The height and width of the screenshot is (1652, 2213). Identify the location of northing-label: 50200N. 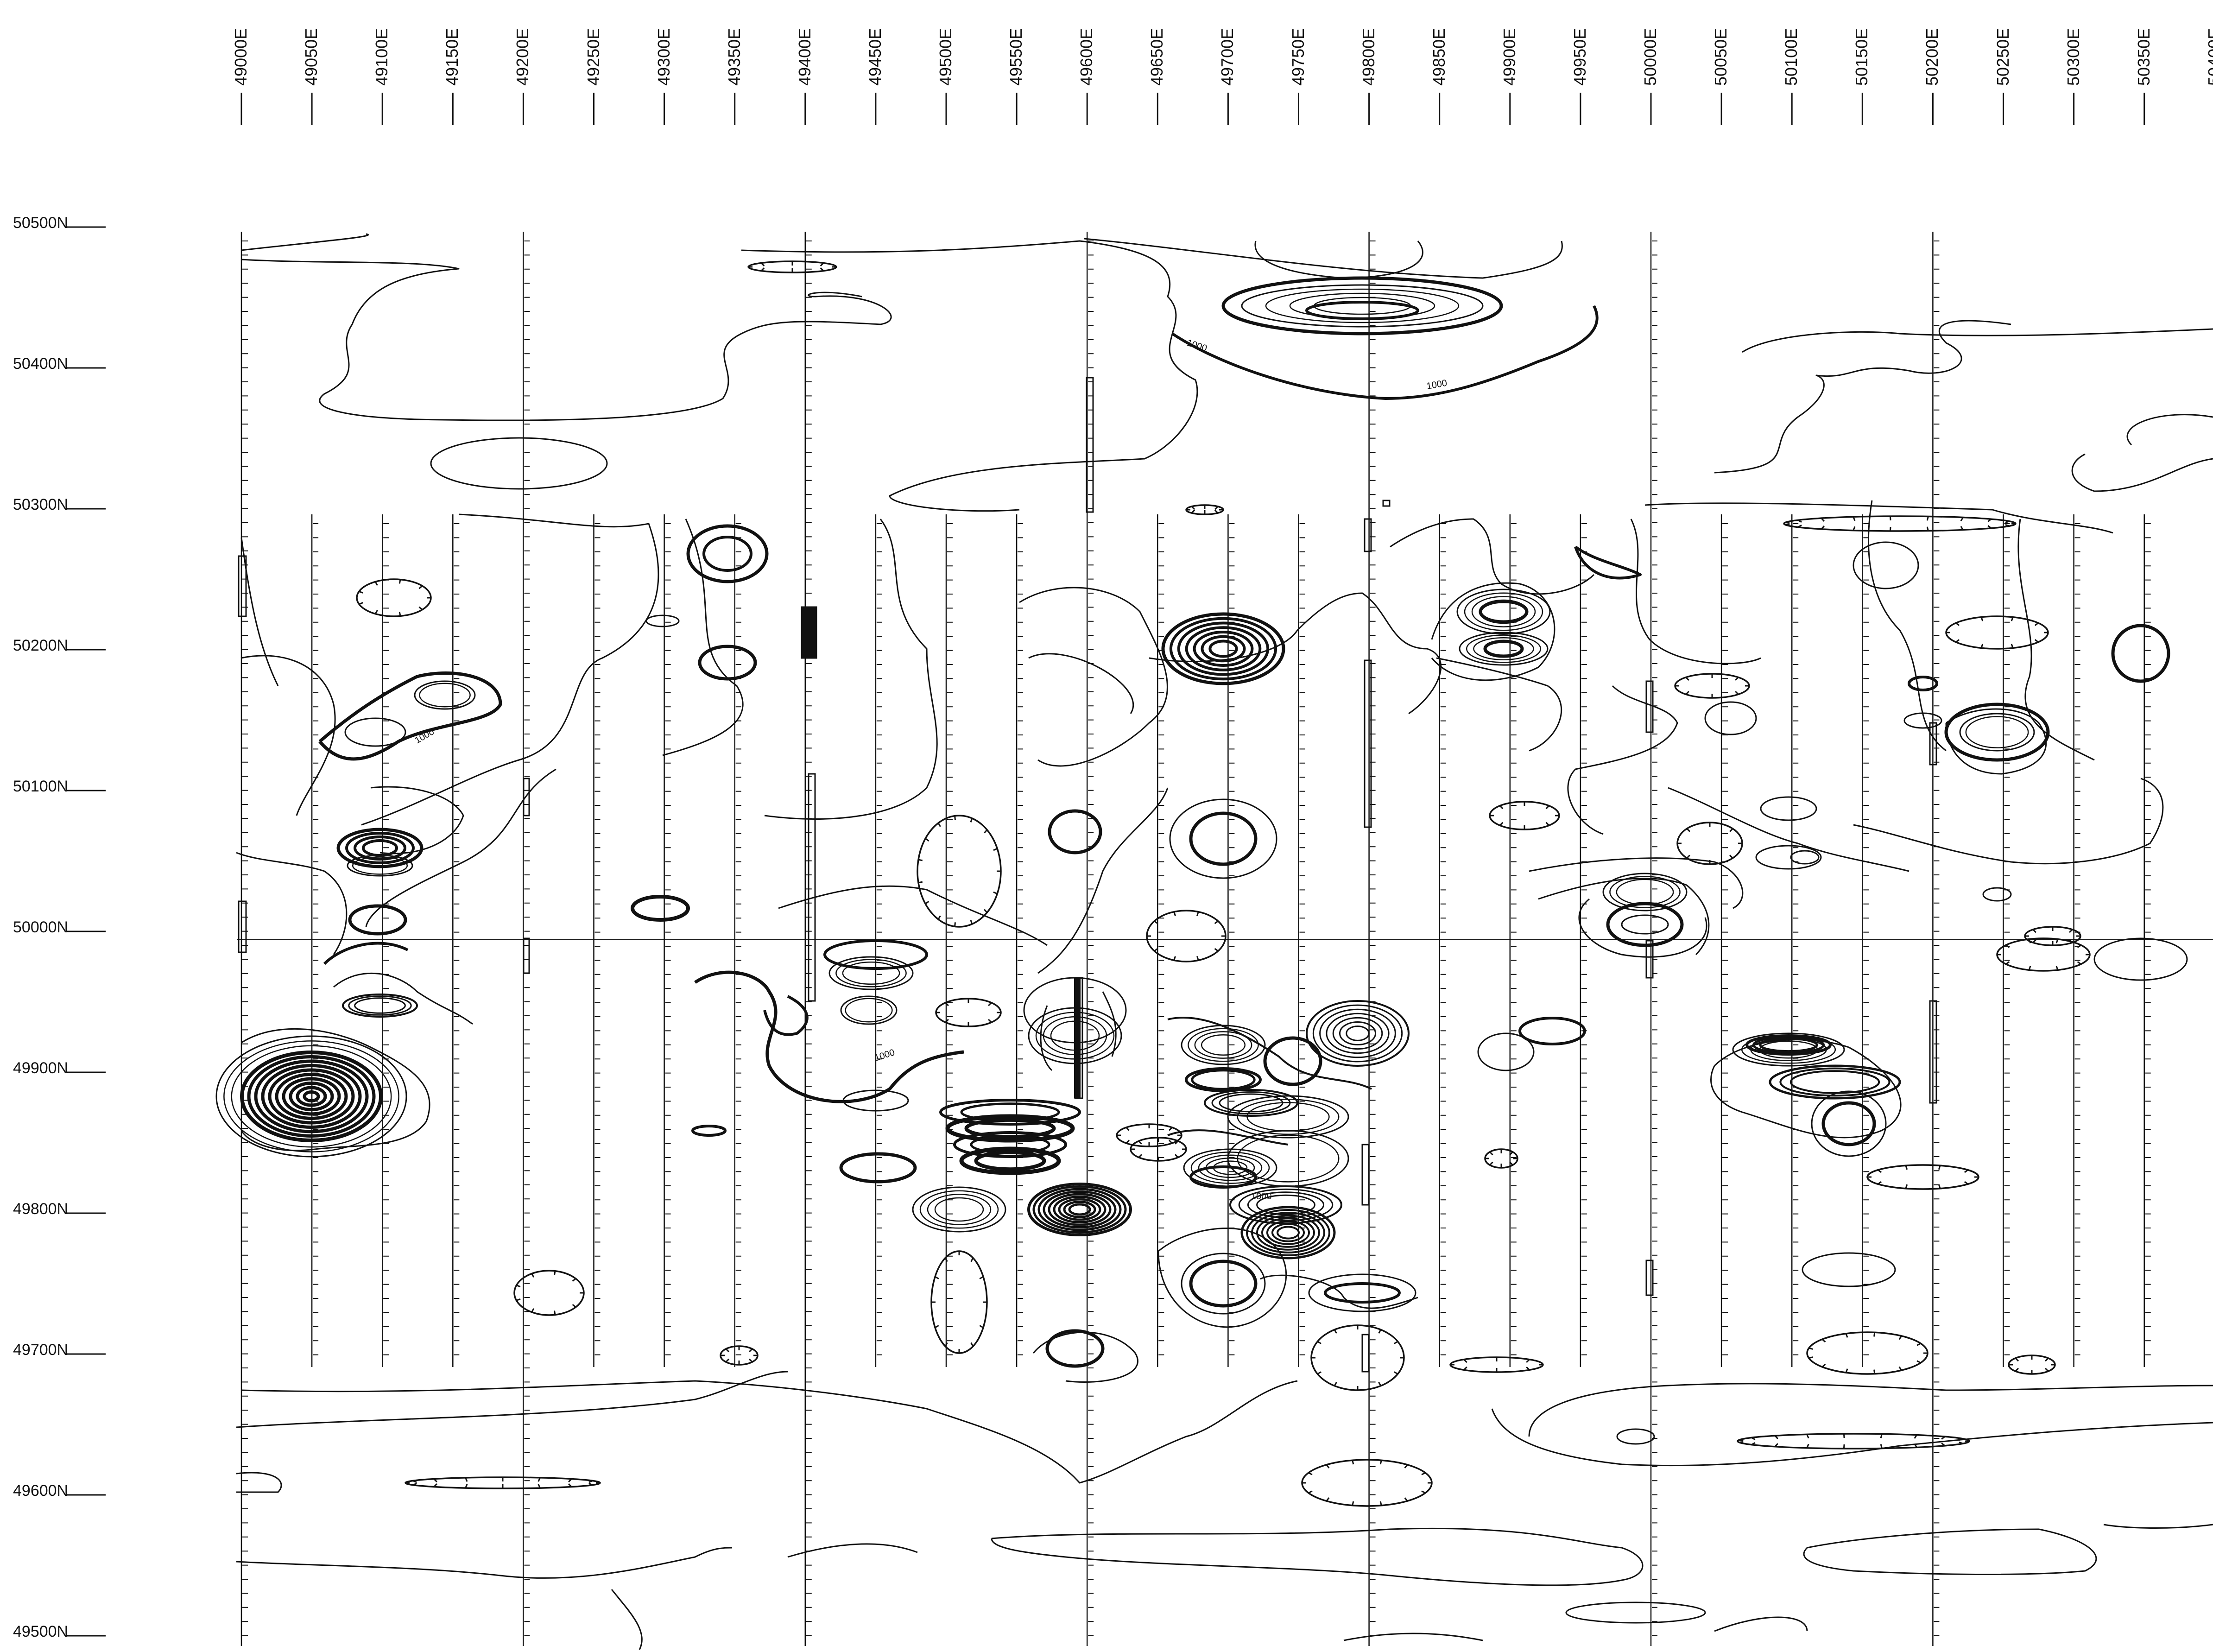
(41, 645).